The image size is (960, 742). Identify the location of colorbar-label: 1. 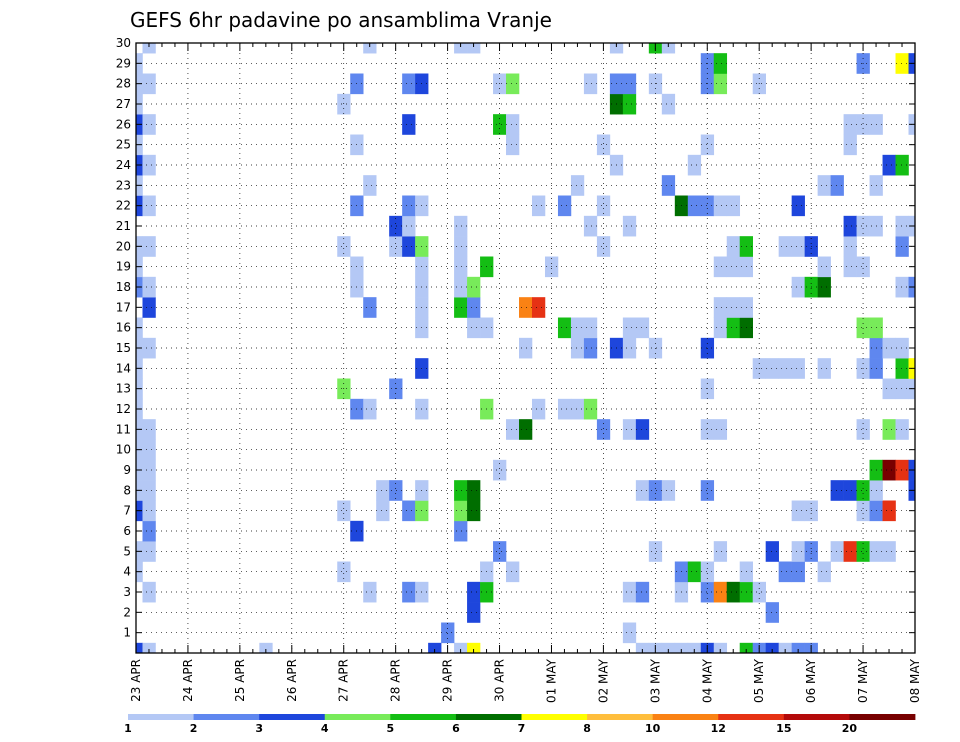
(128, 728).